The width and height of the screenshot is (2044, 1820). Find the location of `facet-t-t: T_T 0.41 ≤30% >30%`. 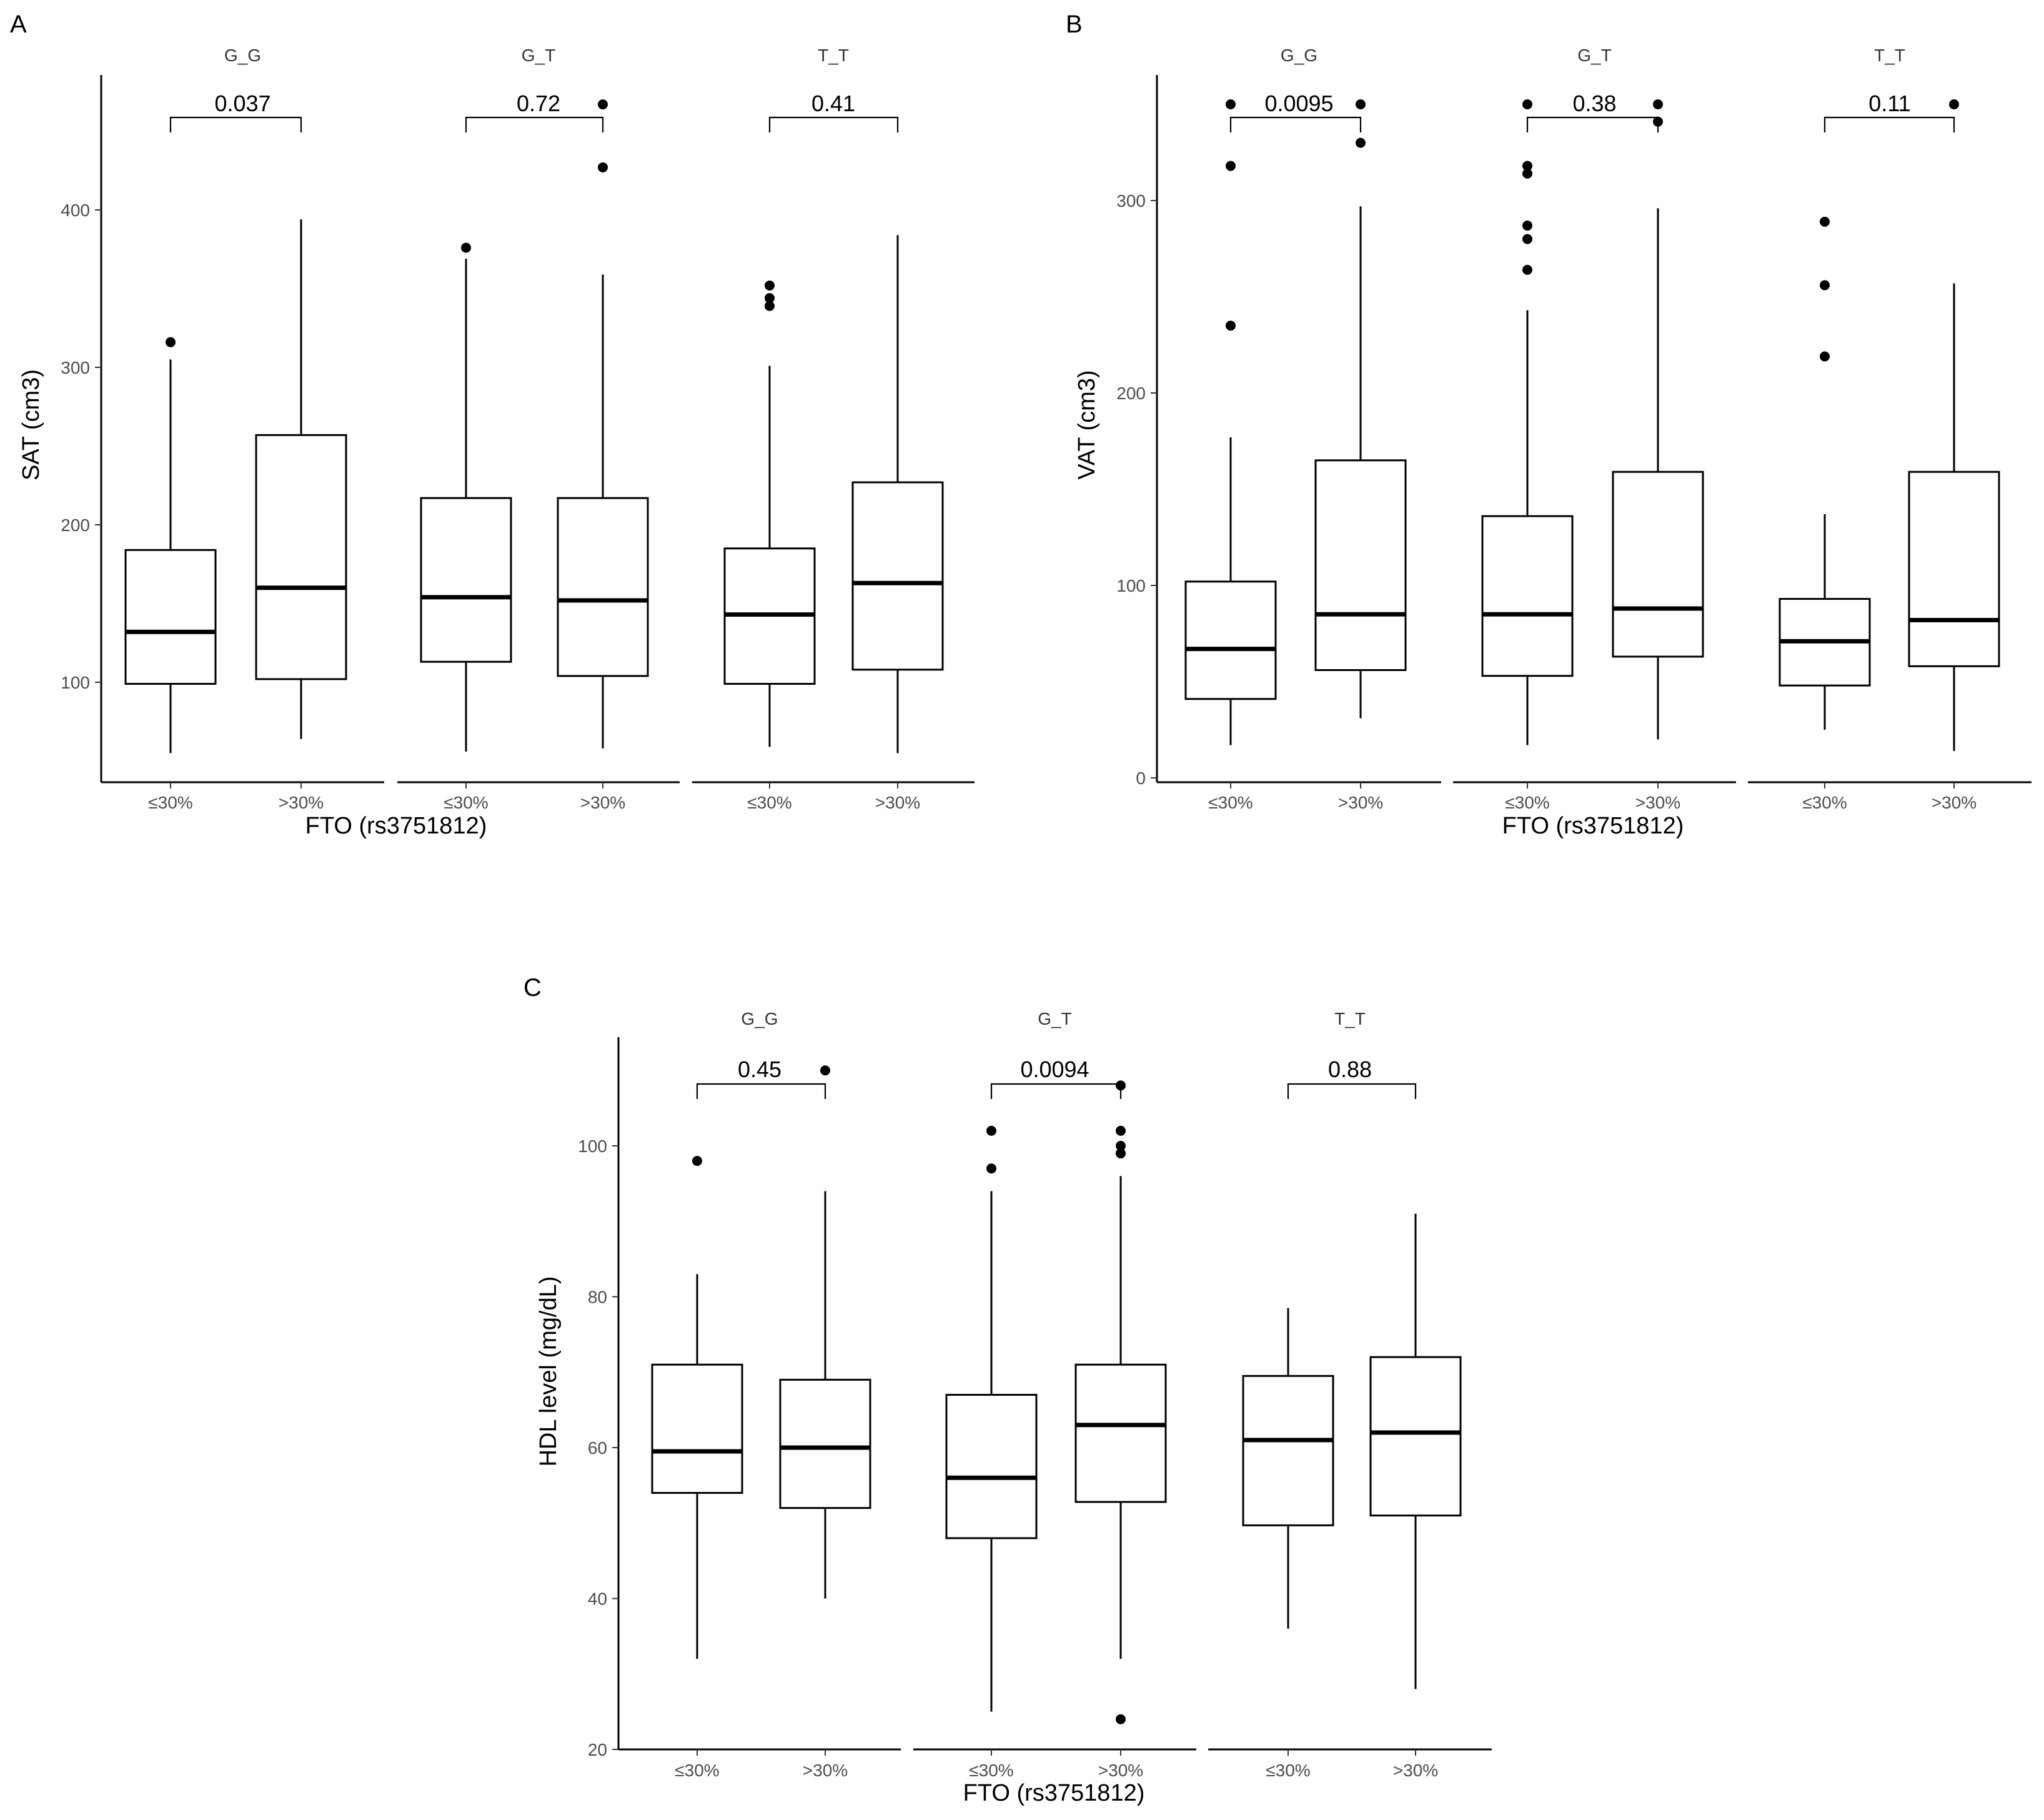

facet-t-t: T_T 0.41 ≤30% >30% is located at coordinates (833, 429).